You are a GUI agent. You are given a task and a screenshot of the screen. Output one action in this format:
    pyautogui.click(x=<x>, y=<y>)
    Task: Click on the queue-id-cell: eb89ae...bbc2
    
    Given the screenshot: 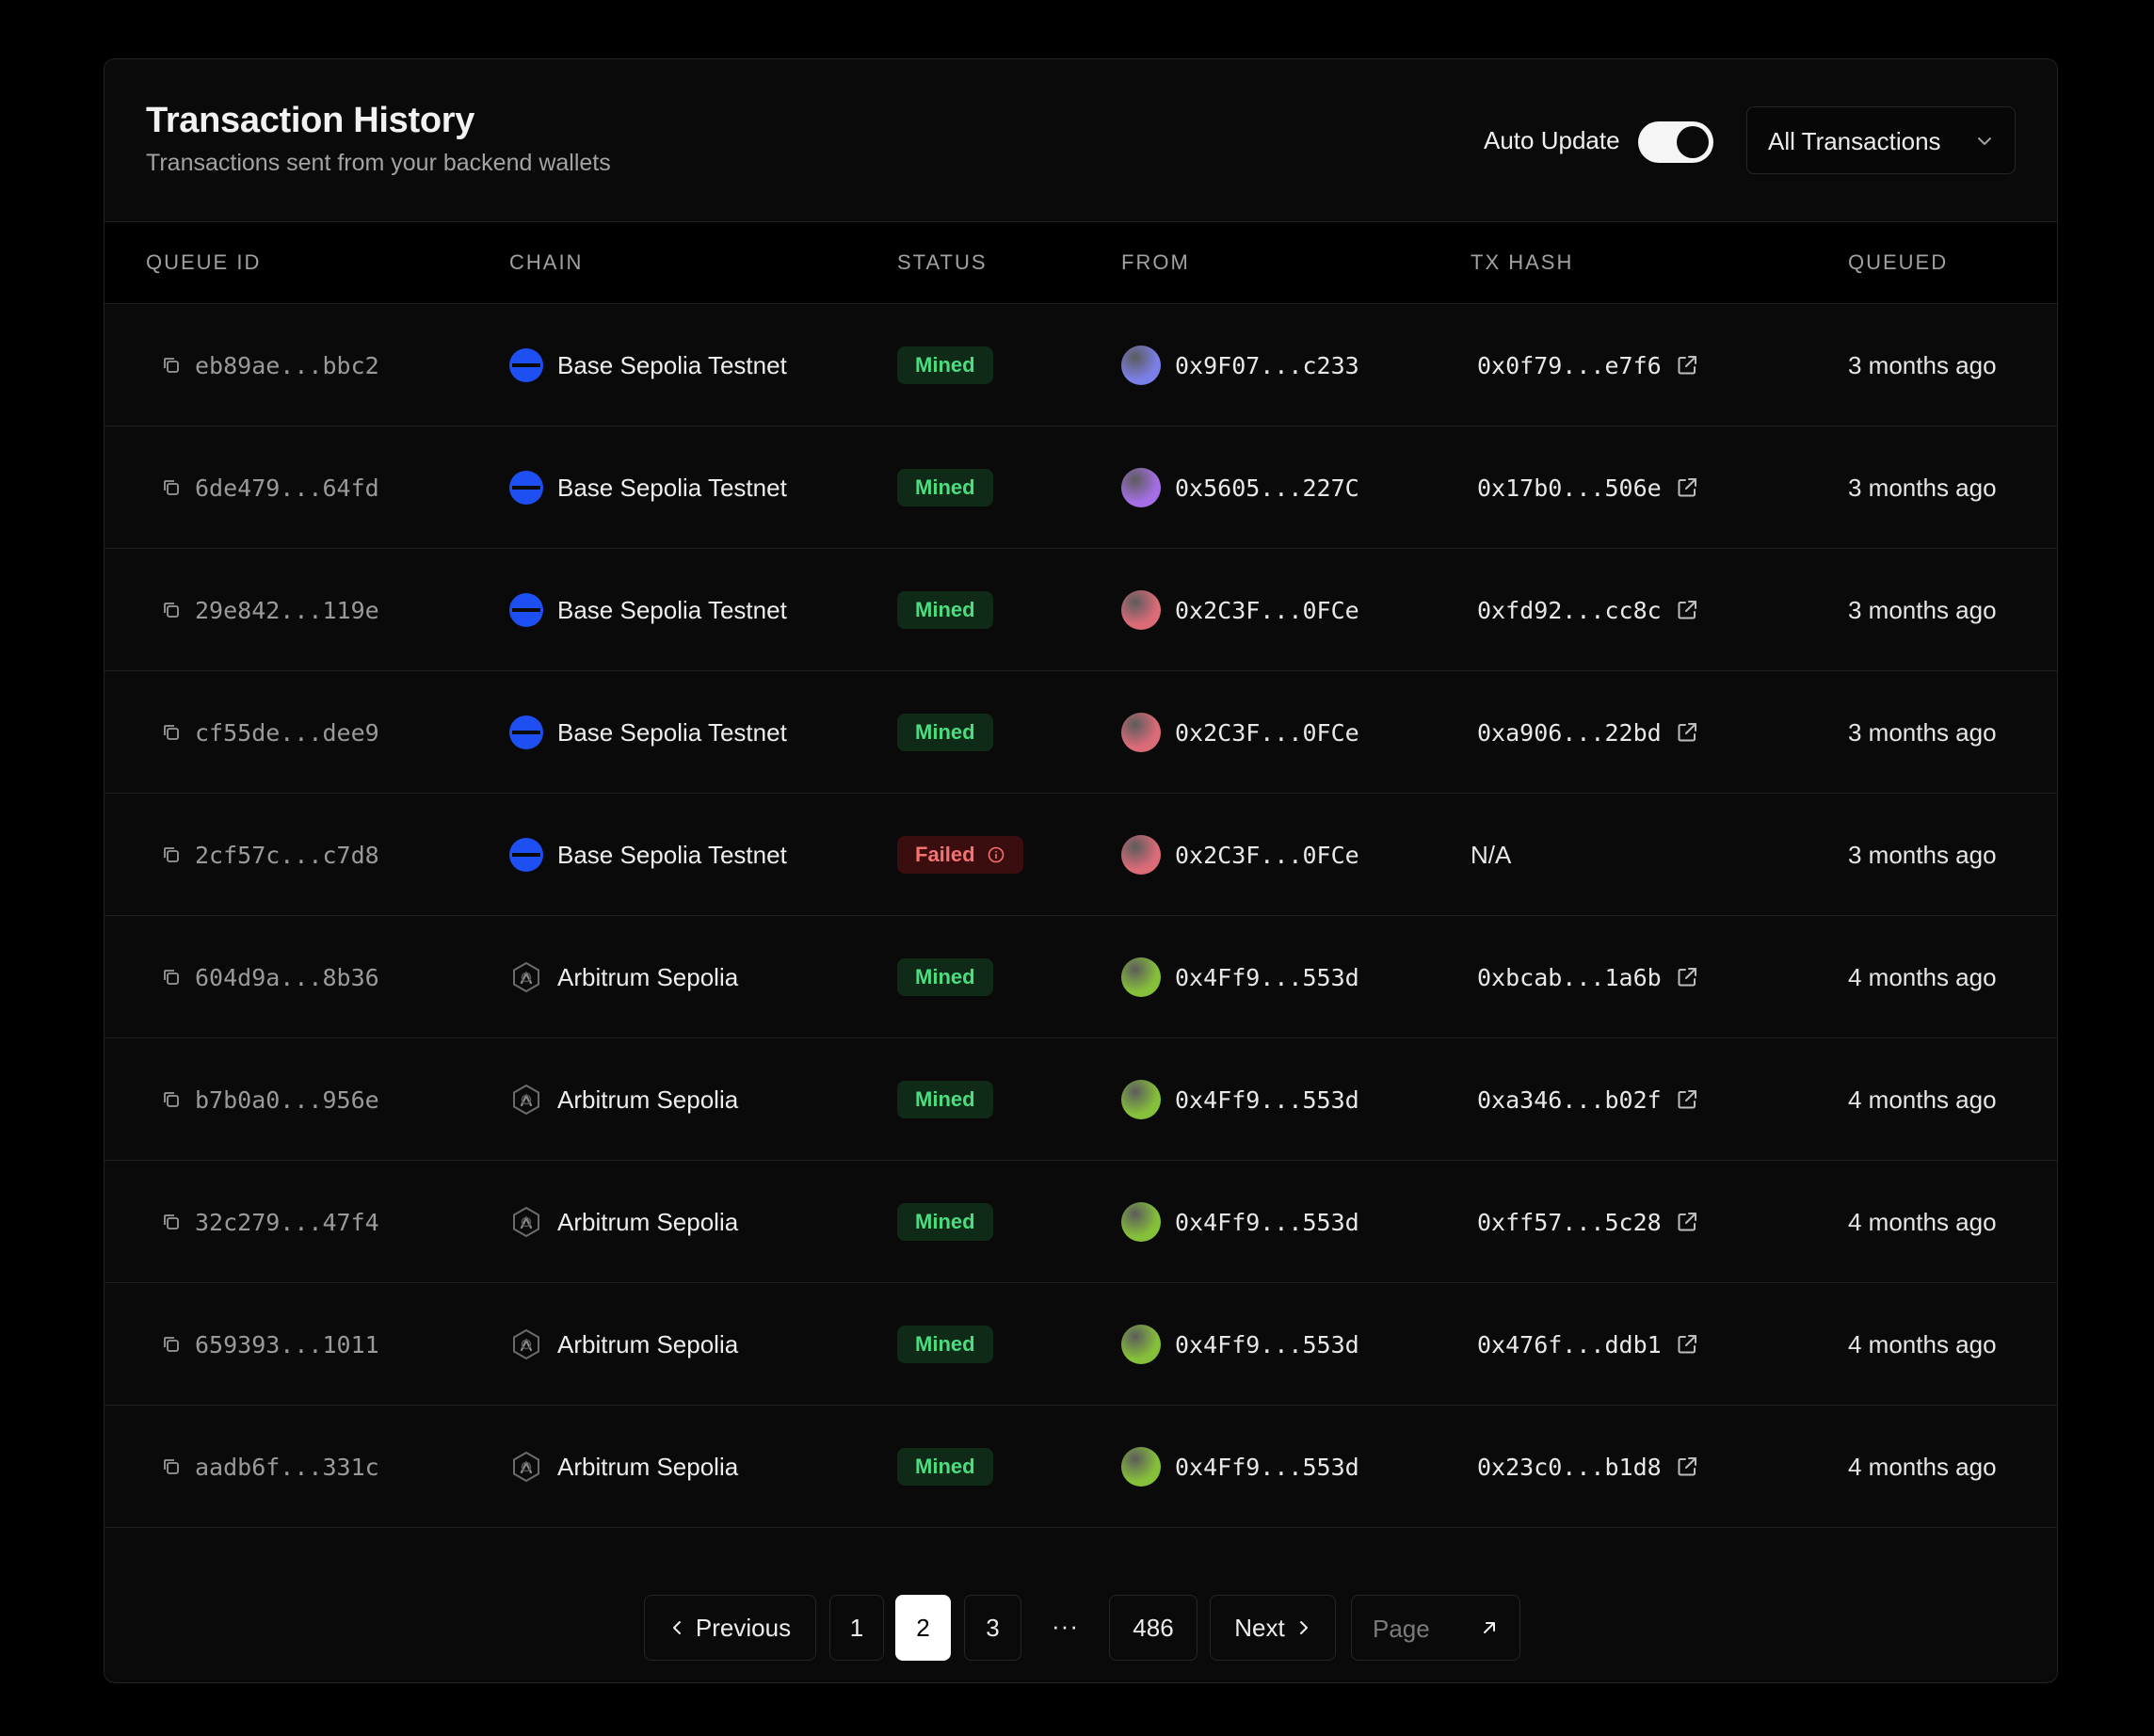 What is the action you would take?
    pyautogui.click(x=270, y=365)
    